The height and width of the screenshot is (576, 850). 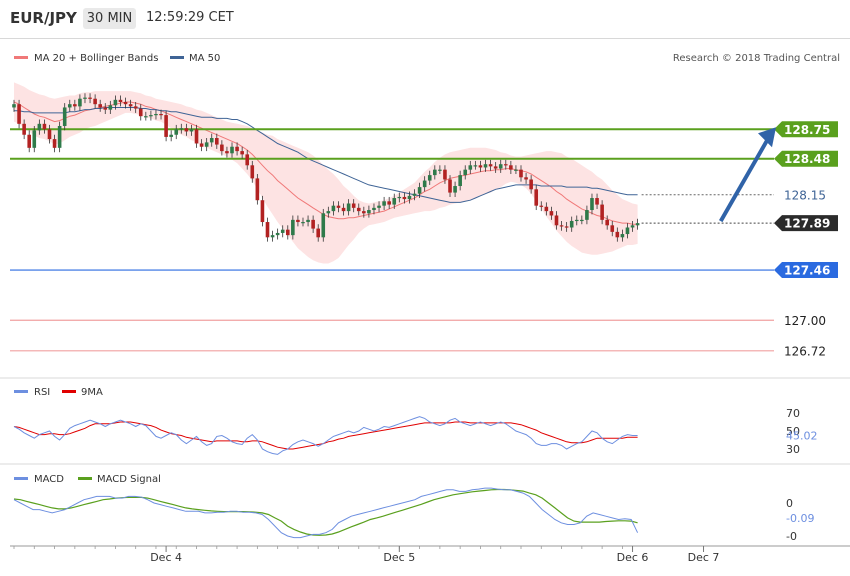 What do you see at coordinates (767, 137) in the screenshot?
I see `forecast-arrow-head` at bounding box center [767, 137].